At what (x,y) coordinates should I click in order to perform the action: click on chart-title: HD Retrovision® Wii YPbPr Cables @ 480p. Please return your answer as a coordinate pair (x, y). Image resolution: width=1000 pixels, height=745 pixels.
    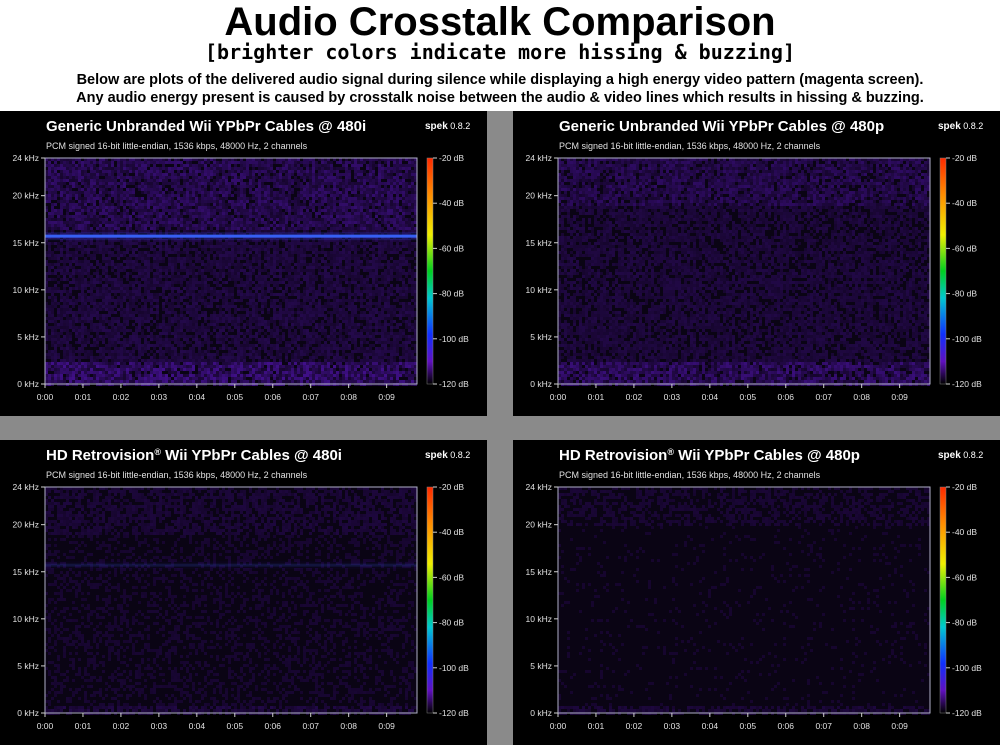
    Looking at the image, I should click on (709, 455).